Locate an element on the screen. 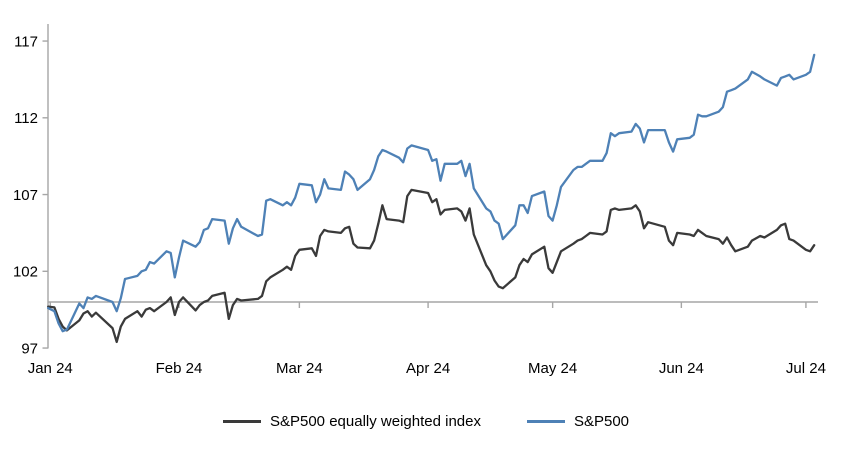 This screenshot has height=453, width=852. legend-item-sp500: S&P500 is located at coordinates (578, 421).